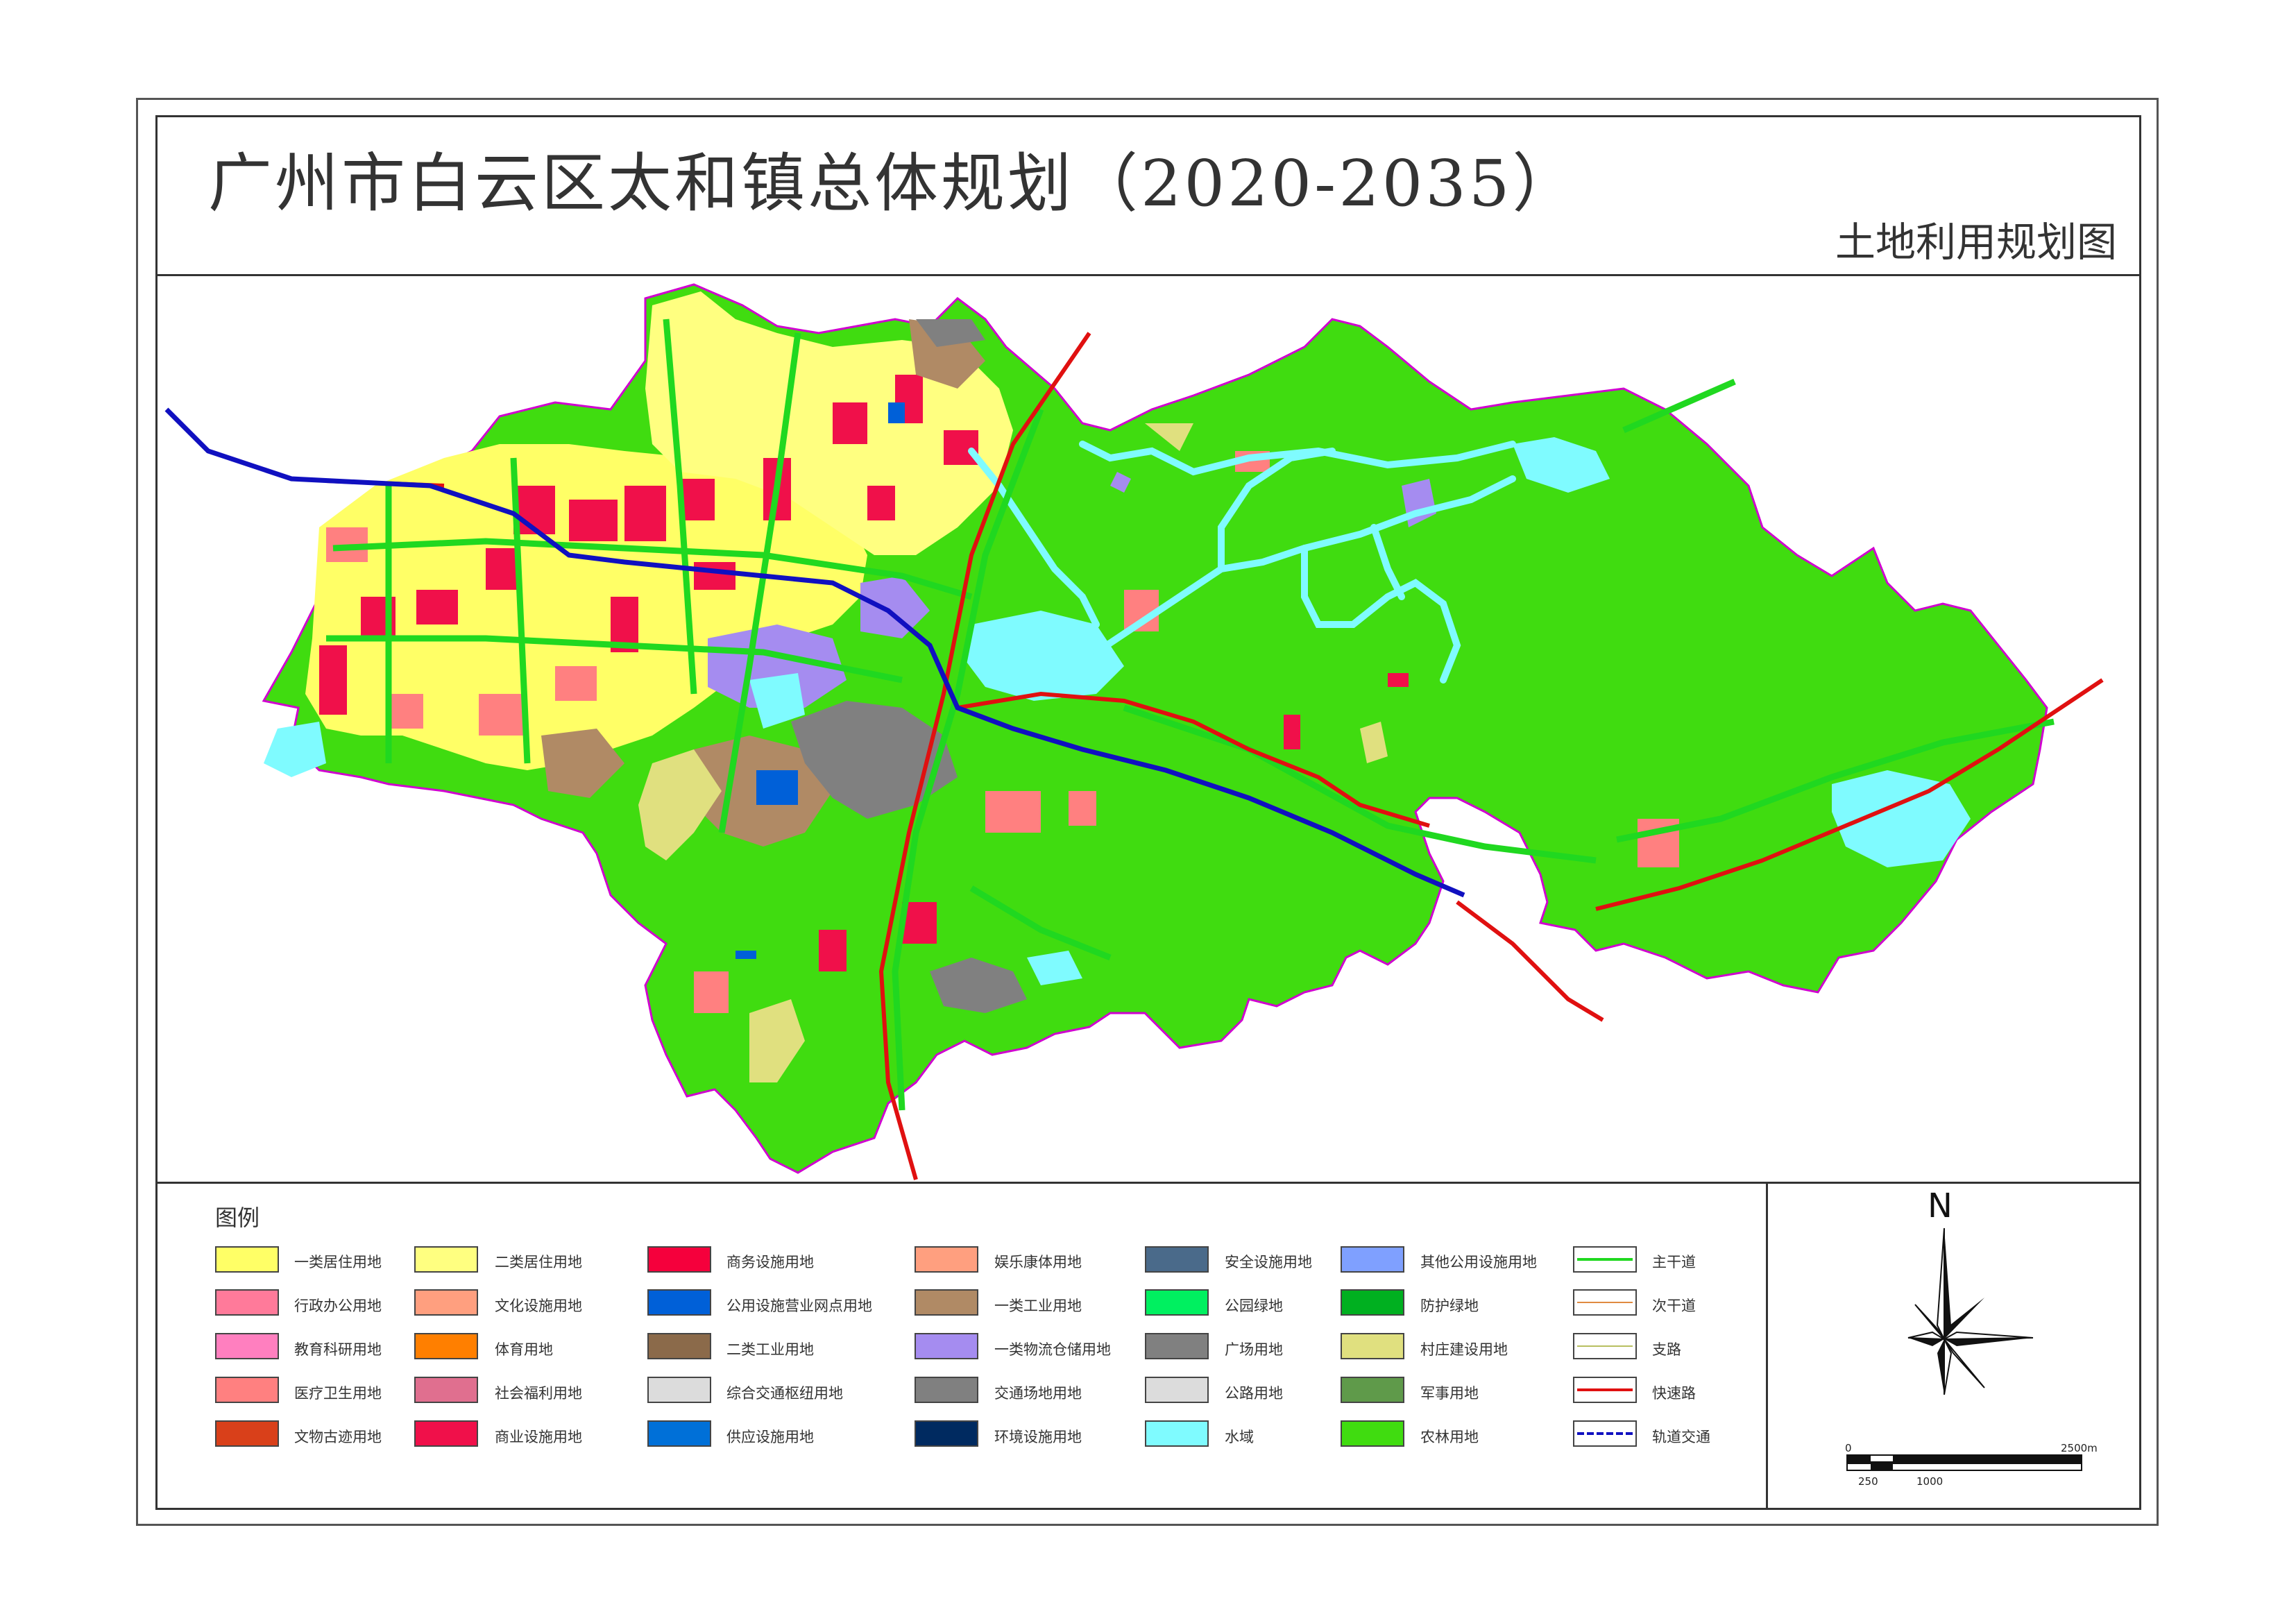  What do you see at coordinates (1605, 1433) in the screenshot?
I see `legend-swatch-rail` at bounding box center [1605, 1433].